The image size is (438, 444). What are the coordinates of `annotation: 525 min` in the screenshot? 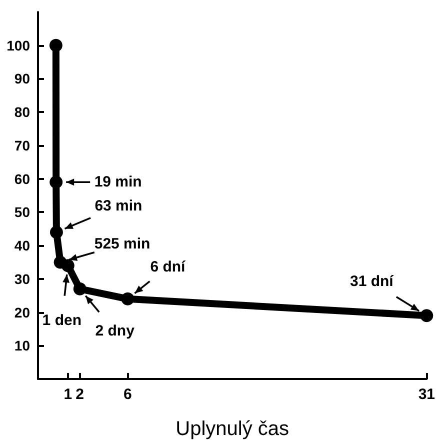 It's located at (122, 244).